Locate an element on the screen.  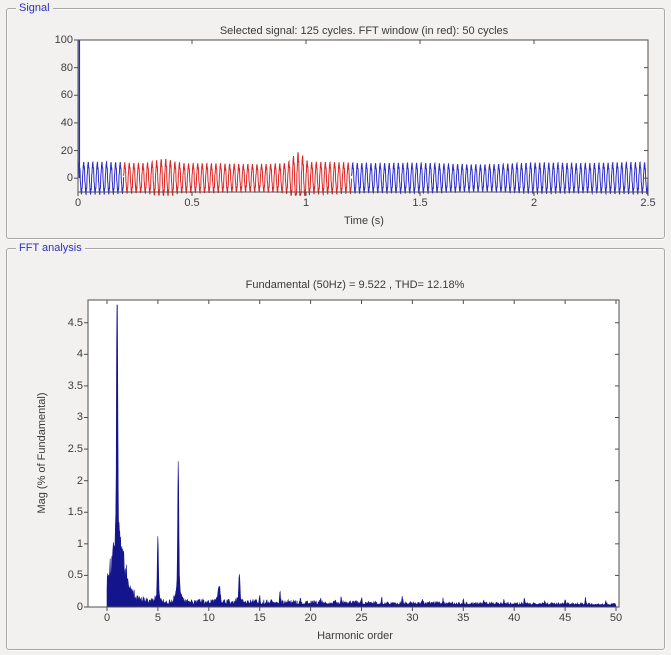
fft-x-tick-0: 0 is located at coordinates (107, 618).